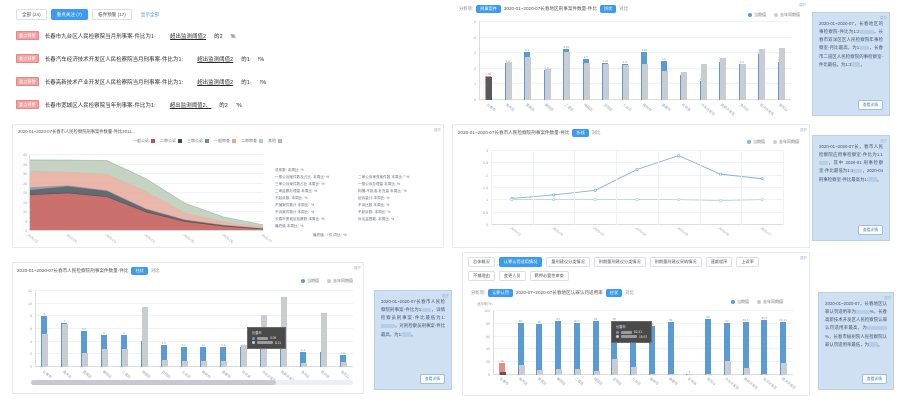 The image size is (898, 400). I want to click on tab-fast-track: 速裁程序, so click(719, 262).